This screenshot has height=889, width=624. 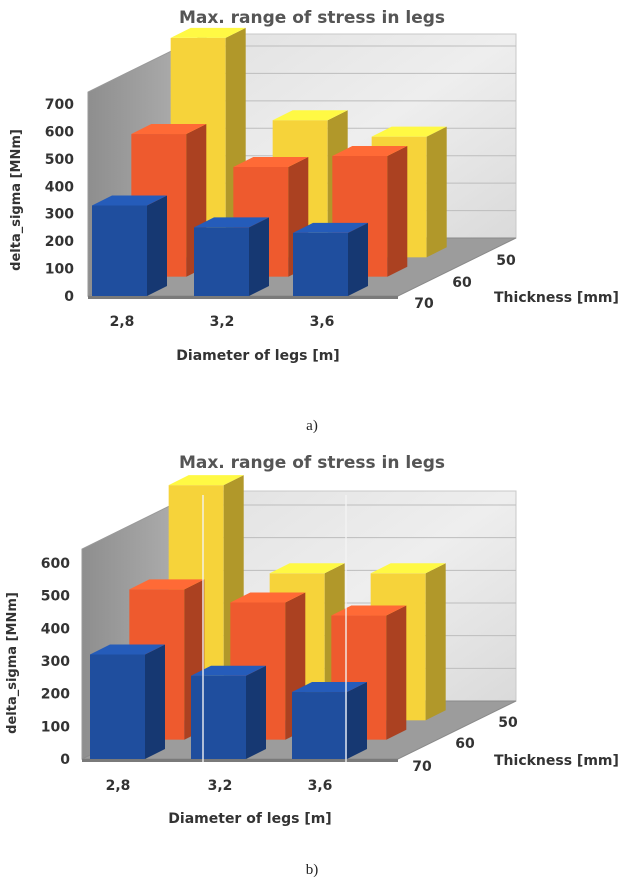 What do you see at coordinates (312, 426) in the screenshot?
I see `figure-caption: a)` at bounding box center [312, 426].